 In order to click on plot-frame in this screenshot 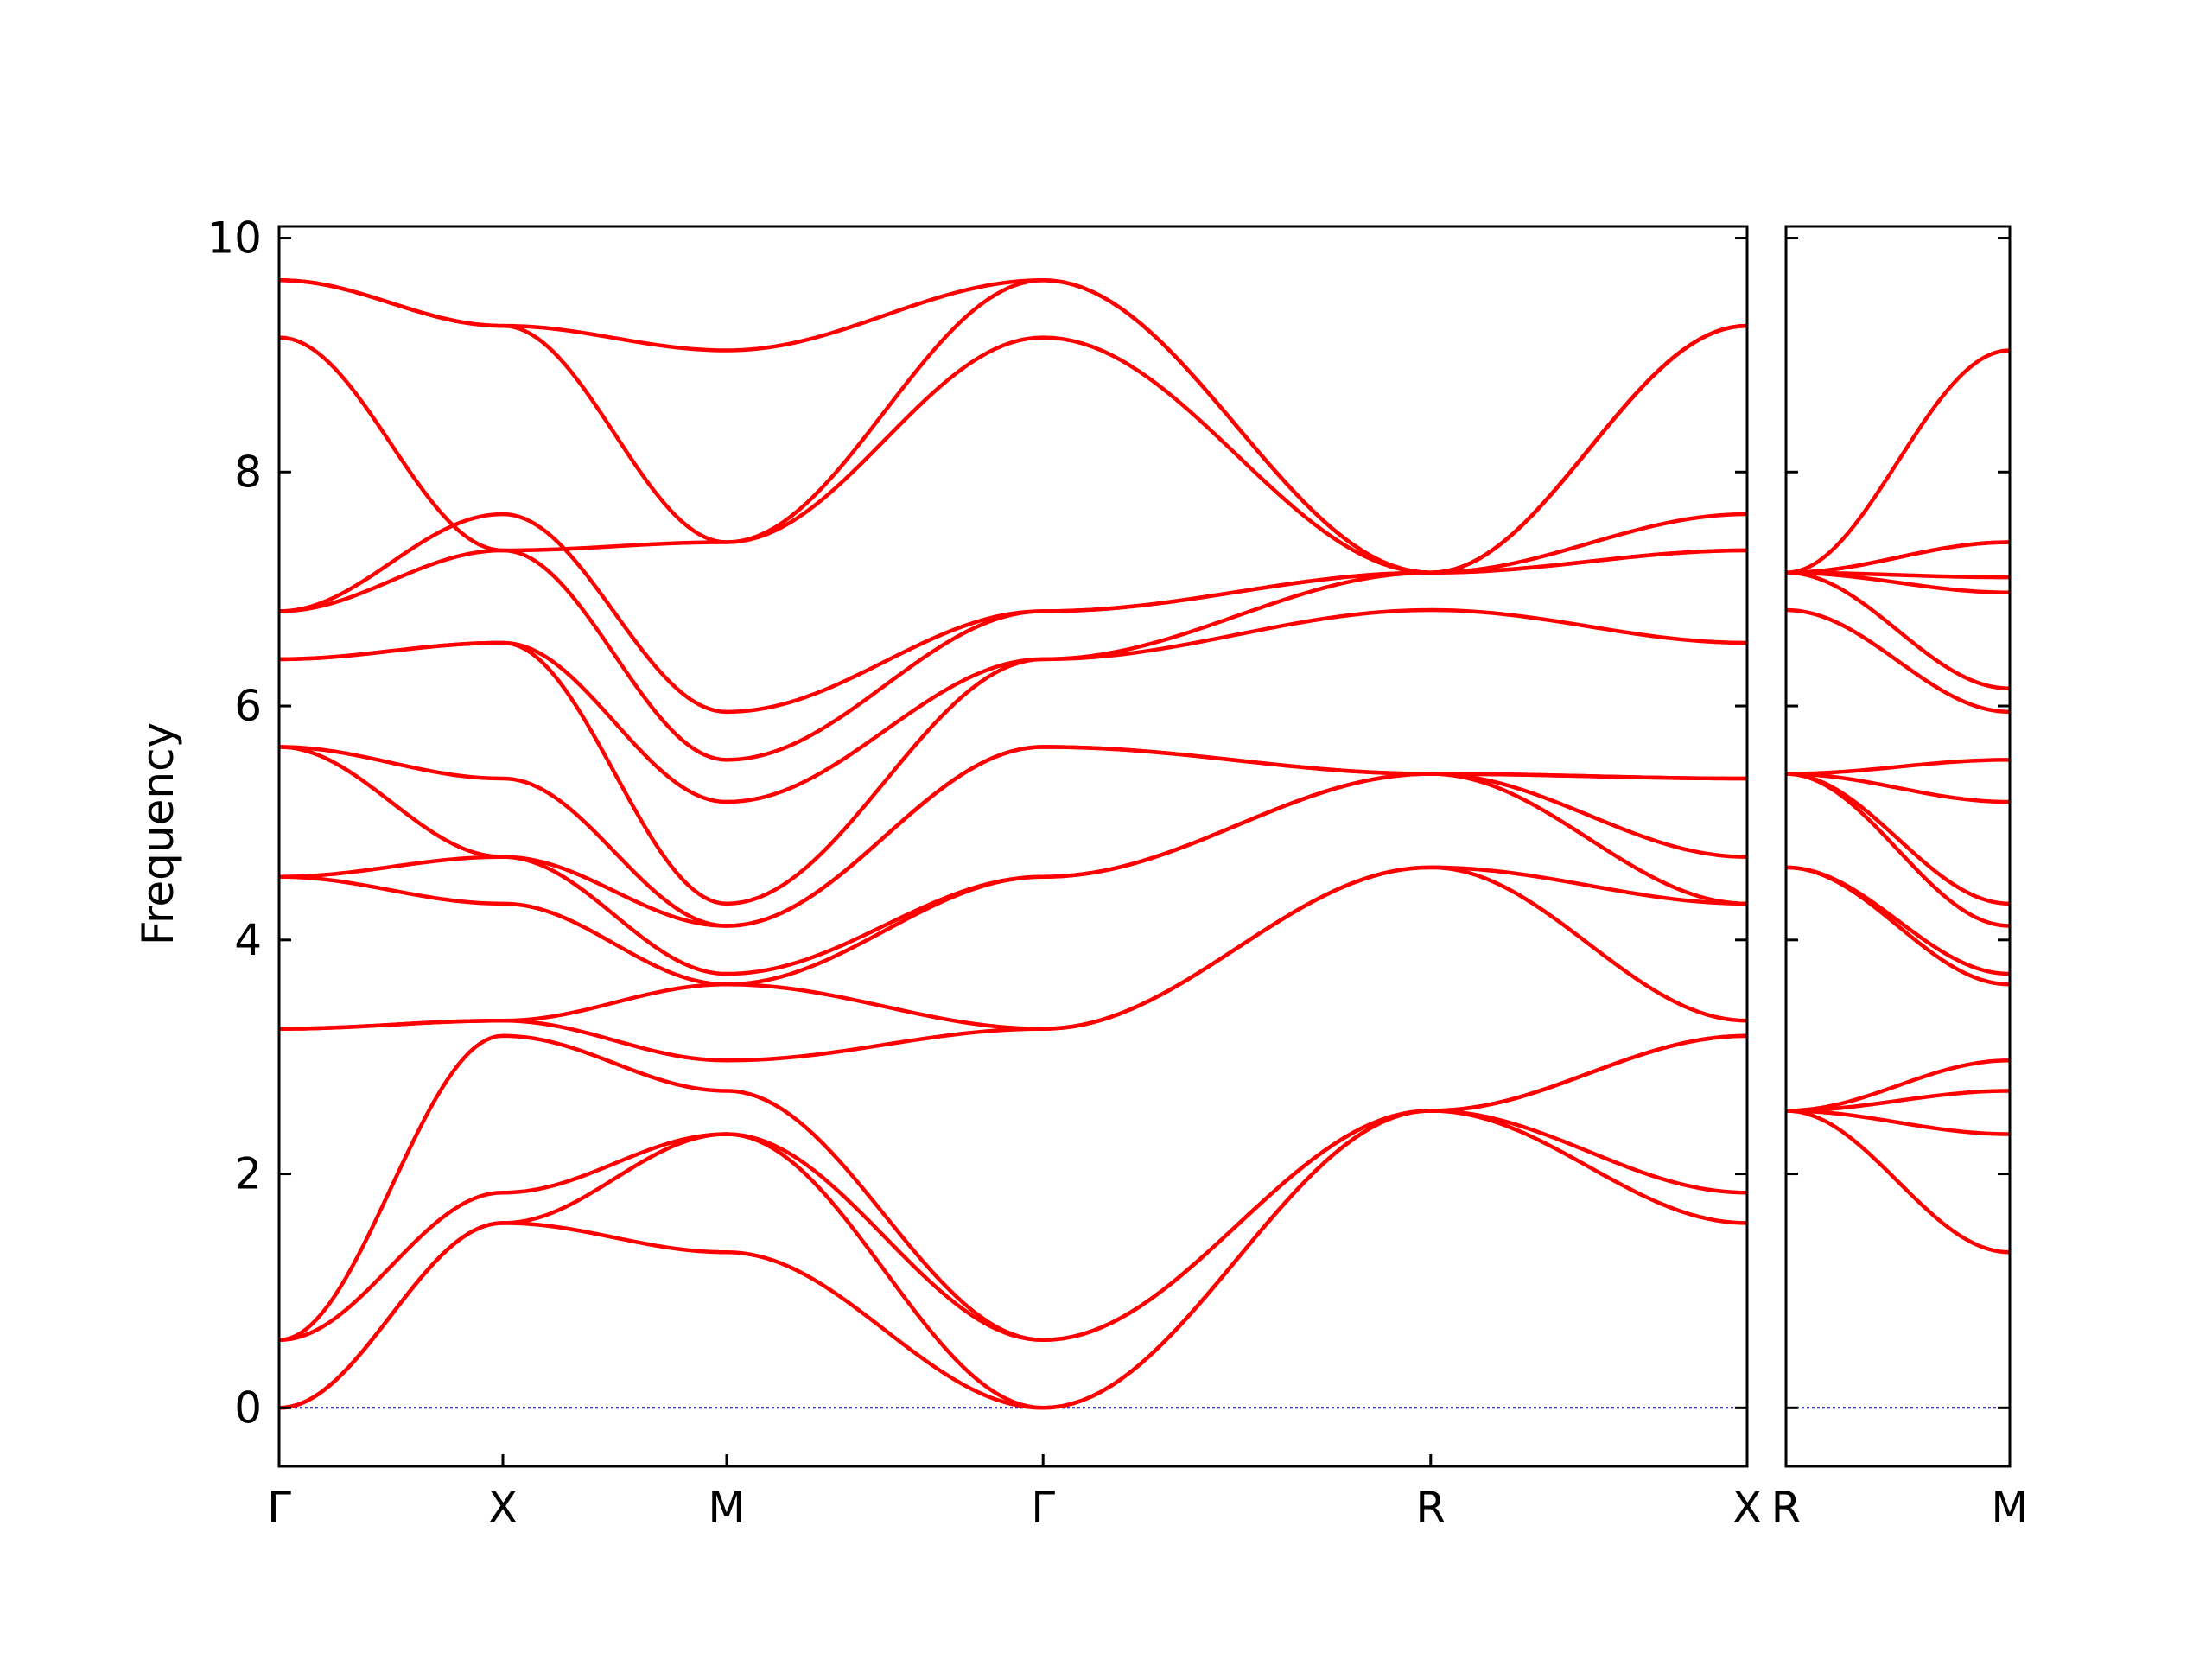, I will do `click(1898, 846)`.